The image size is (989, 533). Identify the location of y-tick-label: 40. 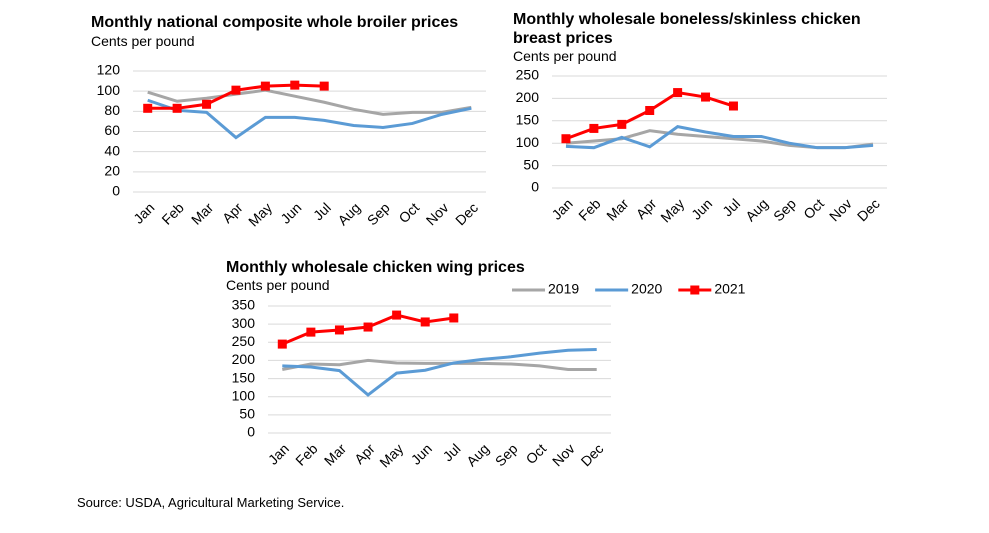
(112, 150).